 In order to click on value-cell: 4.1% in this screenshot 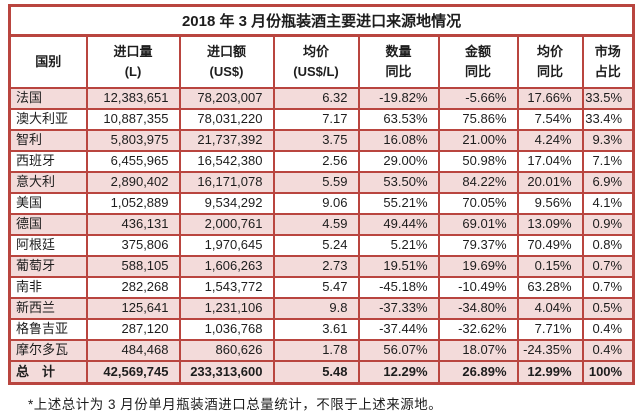, I will do `click(608, 203)`.